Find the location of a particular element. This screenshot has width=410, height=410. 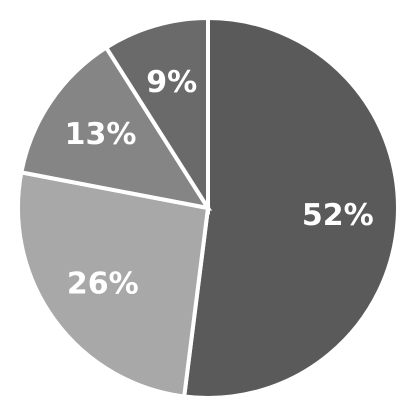

data-label: 52% is located at coordinates (338, 216).